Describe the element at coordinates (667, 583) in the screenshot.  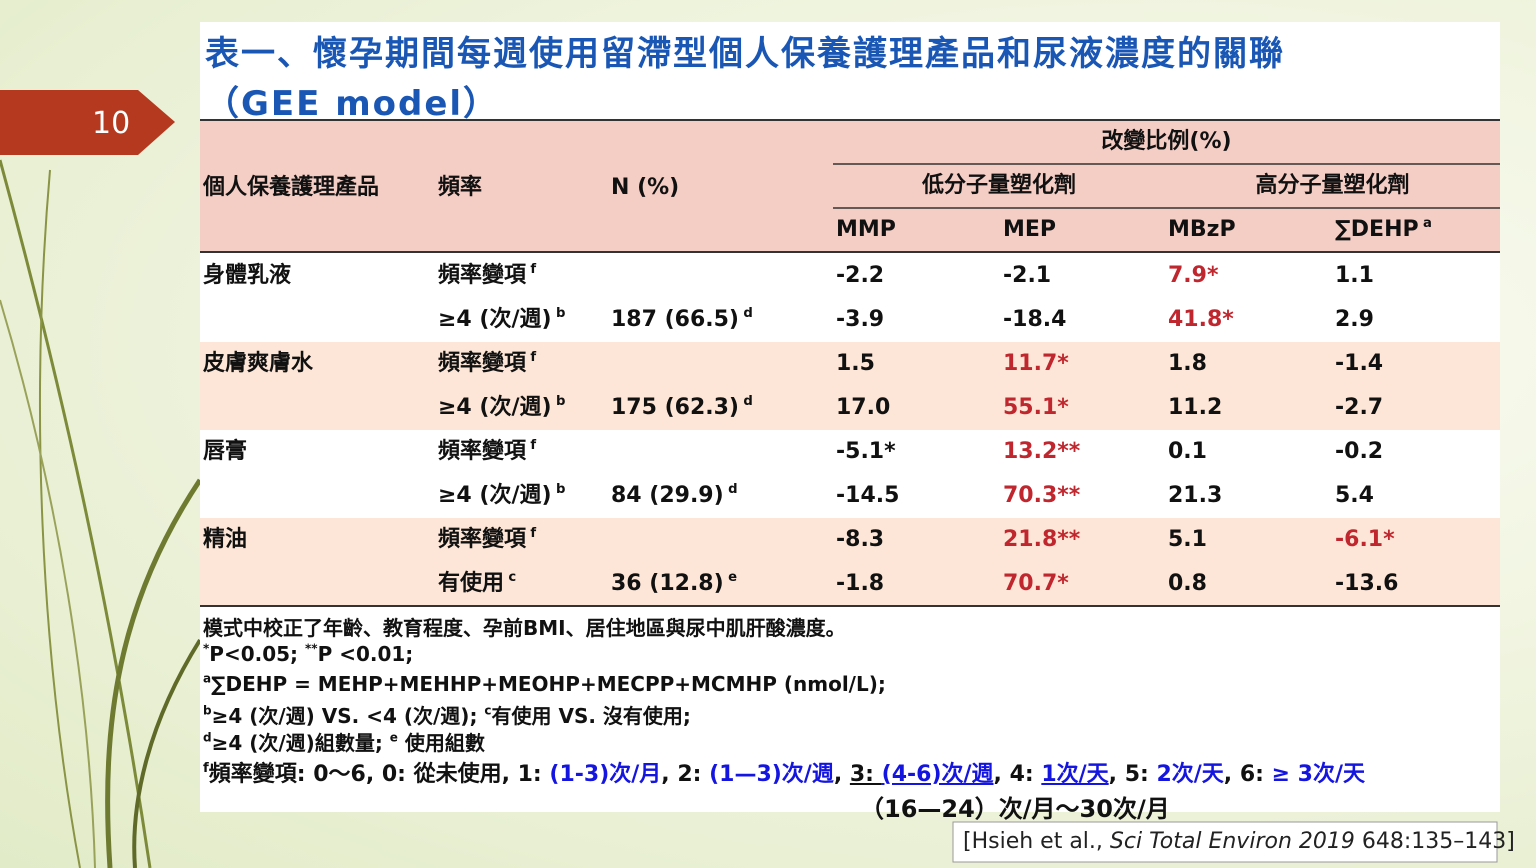
I see `n-text: 36 (12.8)` at that location.